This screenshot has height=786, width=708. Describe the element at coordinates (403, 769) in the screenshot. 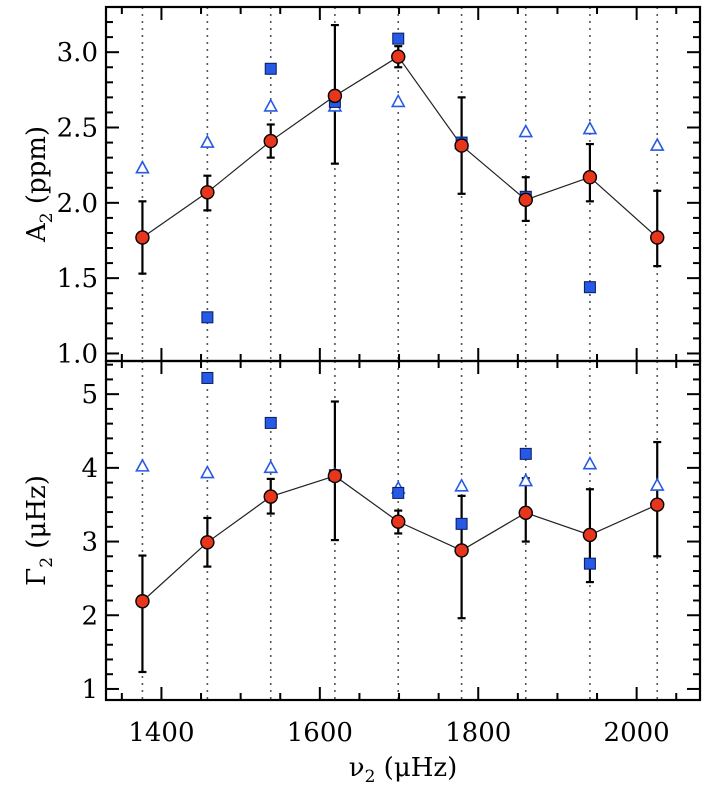

I see `x-axis-title: ν2 (μHz)` at that location.